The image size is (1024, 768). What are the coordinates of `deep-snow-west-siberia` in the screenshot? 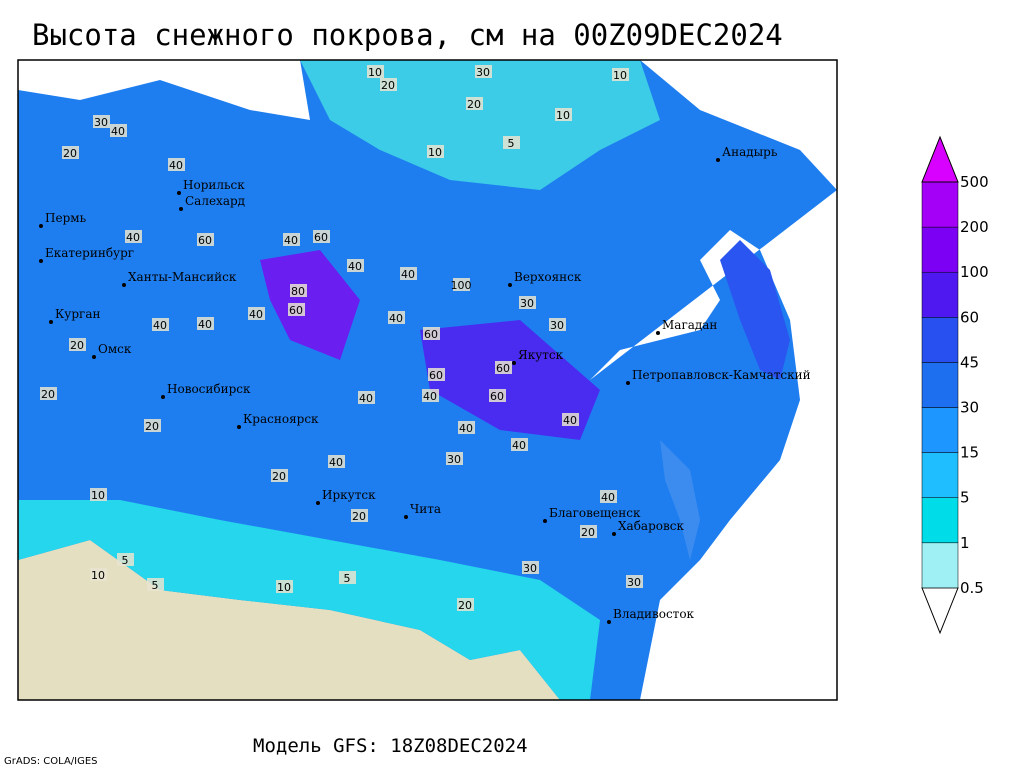 It's located at (310, 305).